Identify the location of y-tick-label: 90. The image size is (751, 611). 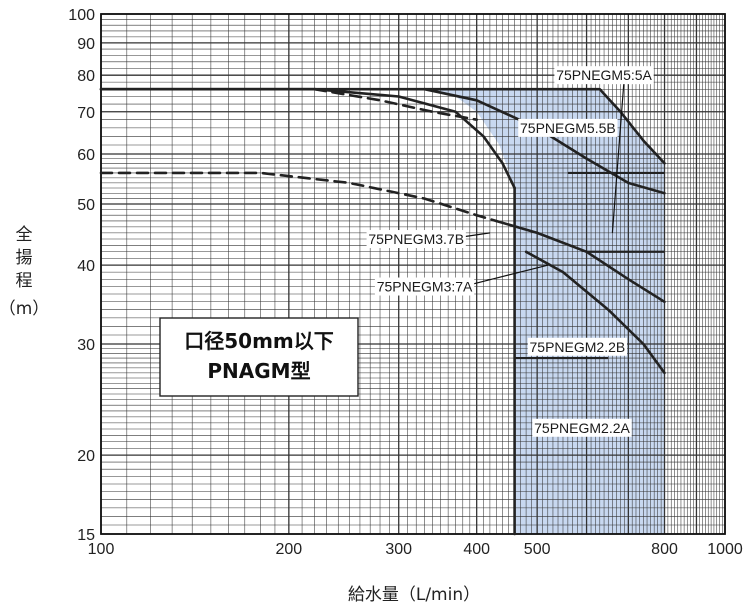
(86, 44).